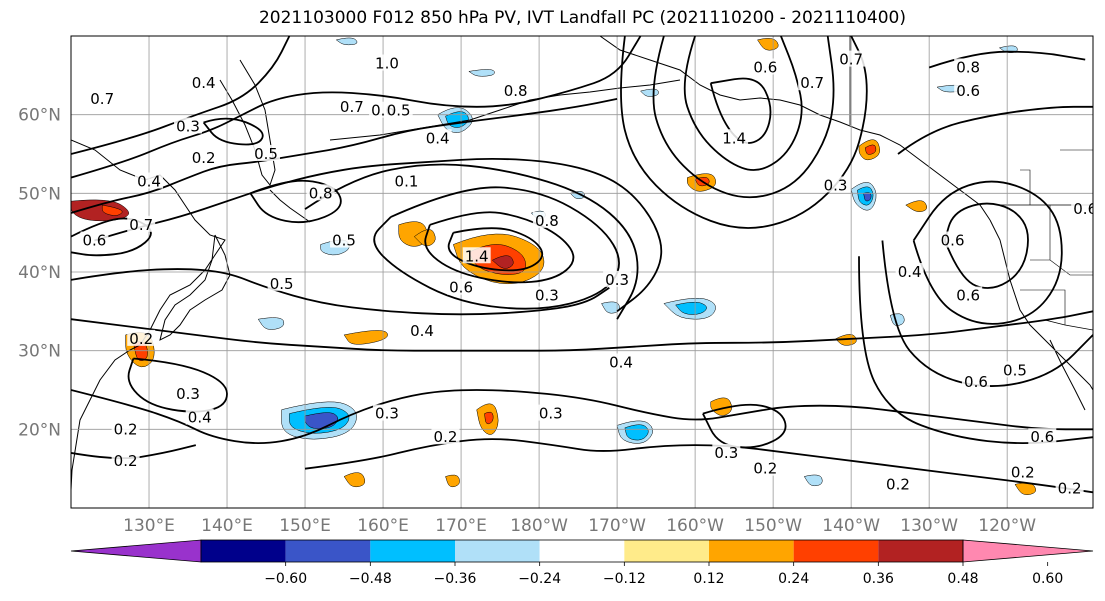 Image resolution: width=1105 pixels, height=601 pixels. What do you see at coordinates (505, 110) in the screenshot?
I see `coastline-aleutians` at bounding box center [505, 110].